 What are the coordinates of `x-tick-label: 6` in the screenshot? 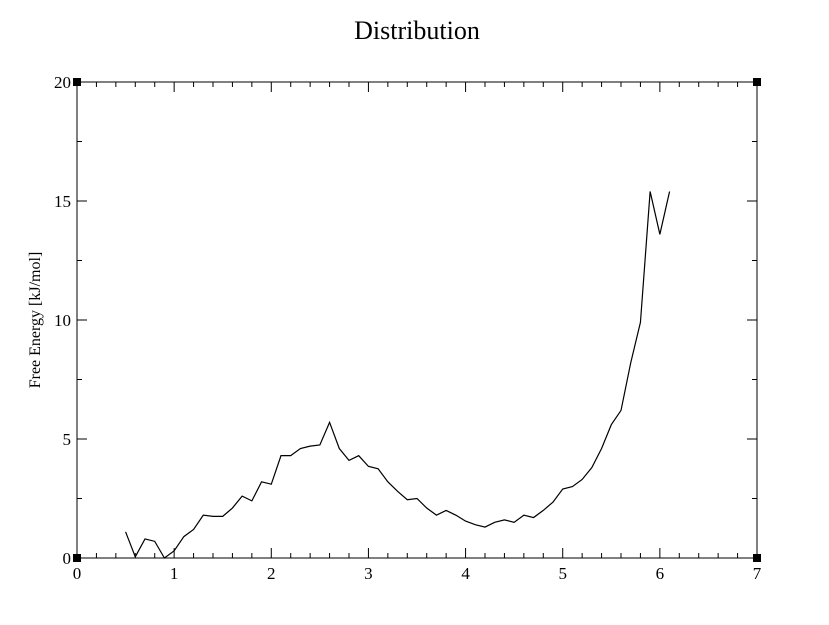 It's located at (660, 573).